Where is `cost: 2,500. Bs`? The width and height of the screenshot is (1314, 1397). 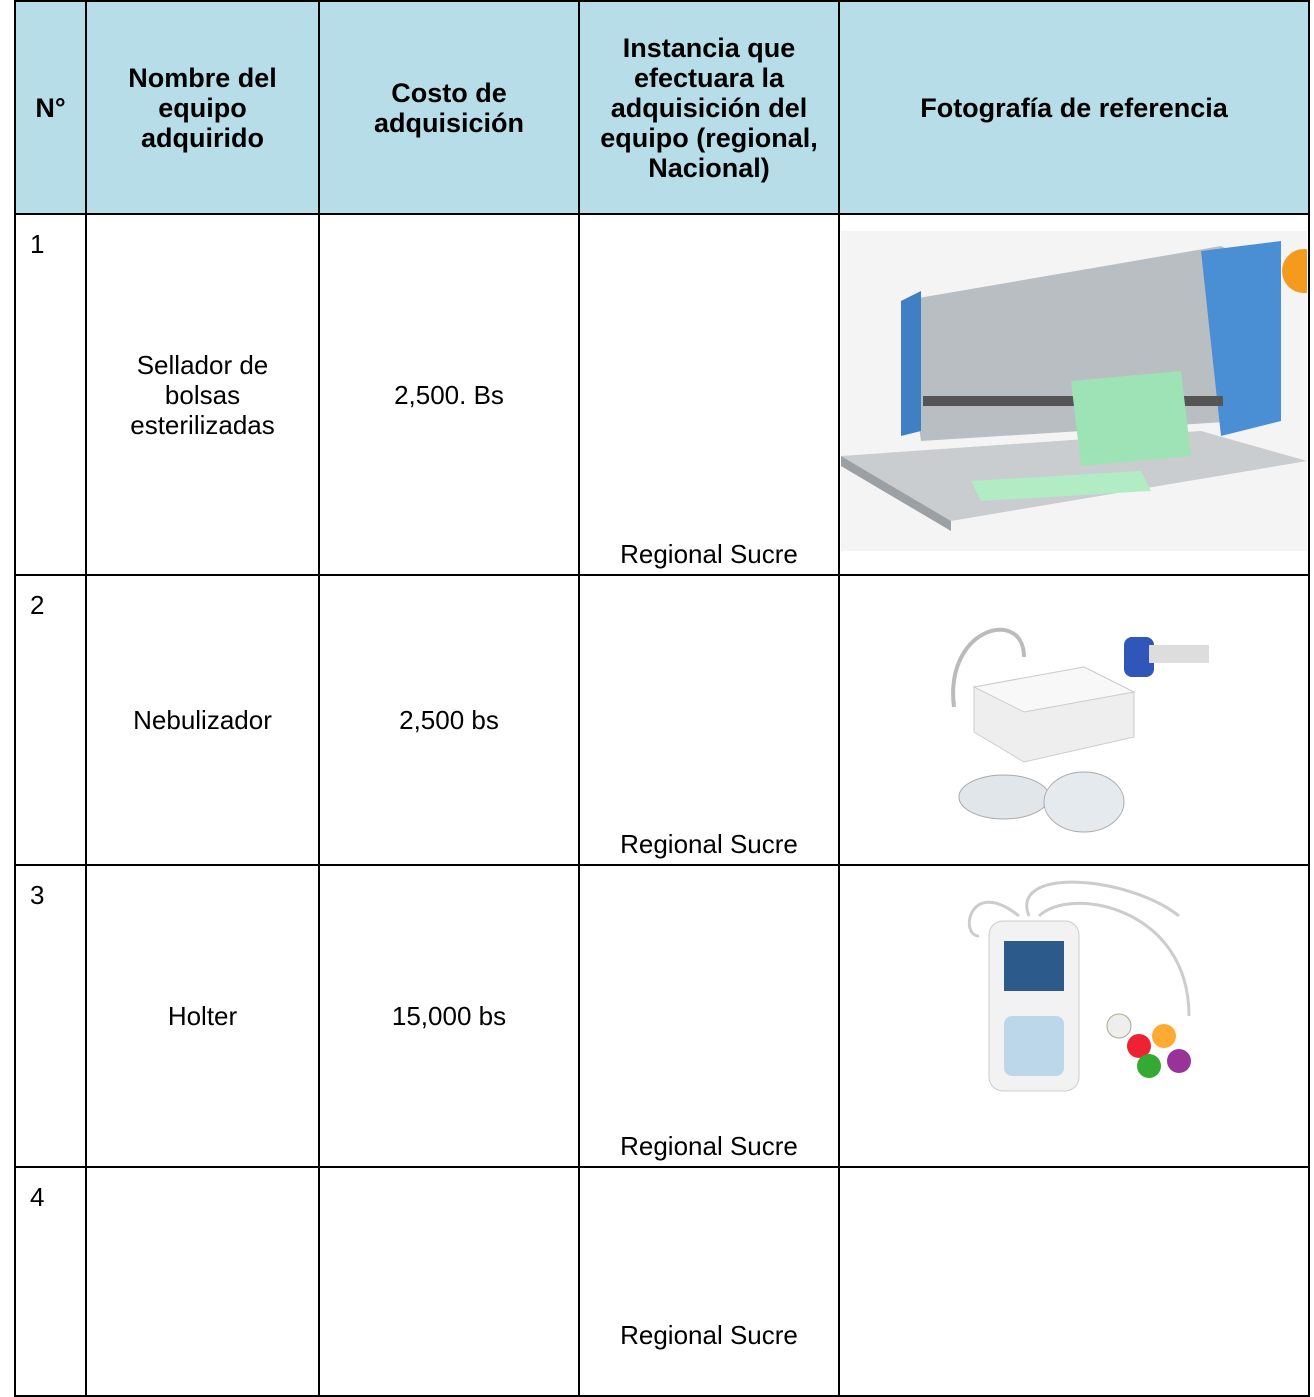 cost: 2,500. Bs is located at coordinates (449, 394).